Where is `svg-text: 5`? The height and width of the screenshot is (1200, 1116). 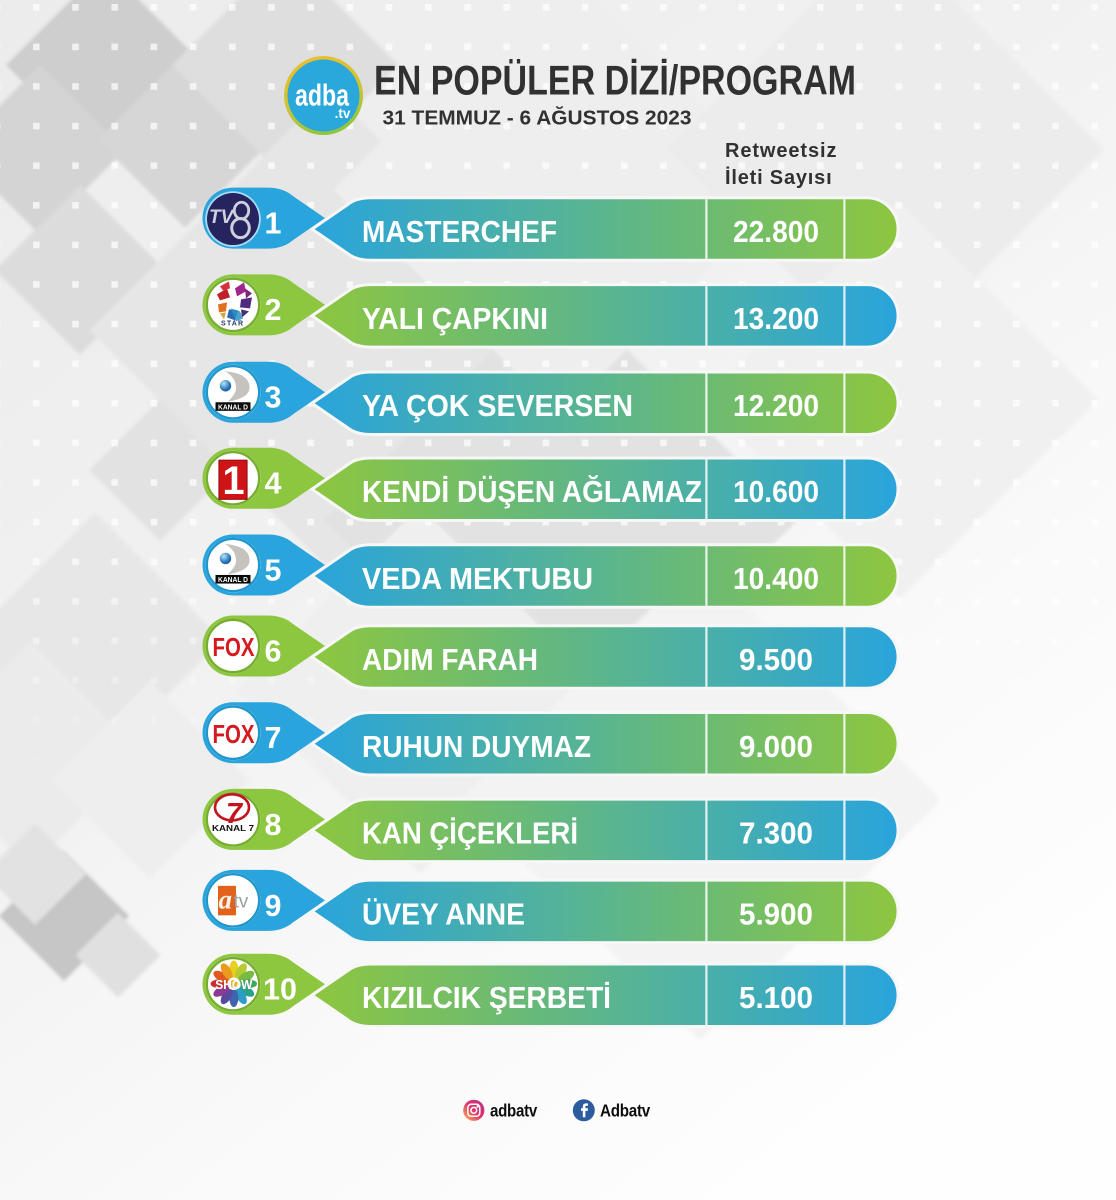
svg-text: 5 is located at coordinates (273, 570).